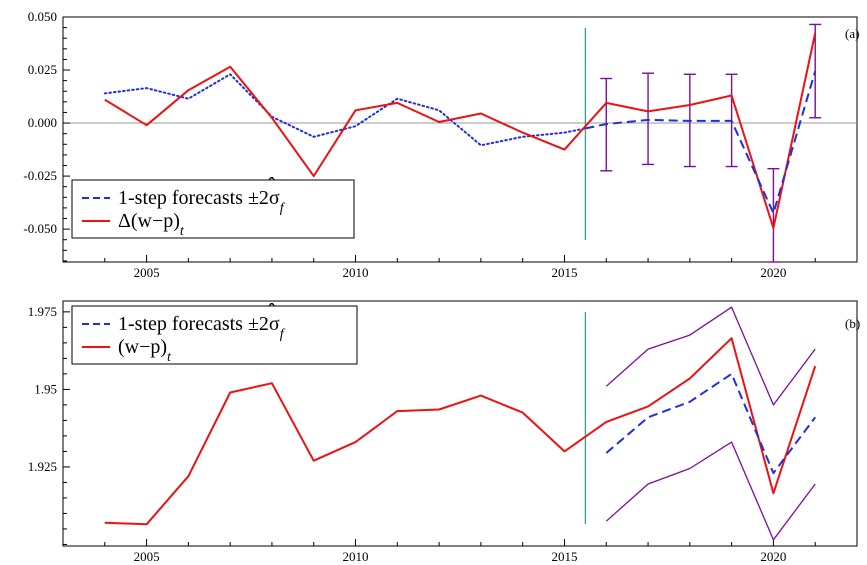 This screenshot has width=867, height=565. Describe the element at coordinates (40, 175) in the screenshot. I see `y-tick-label: -0.025` at that location.